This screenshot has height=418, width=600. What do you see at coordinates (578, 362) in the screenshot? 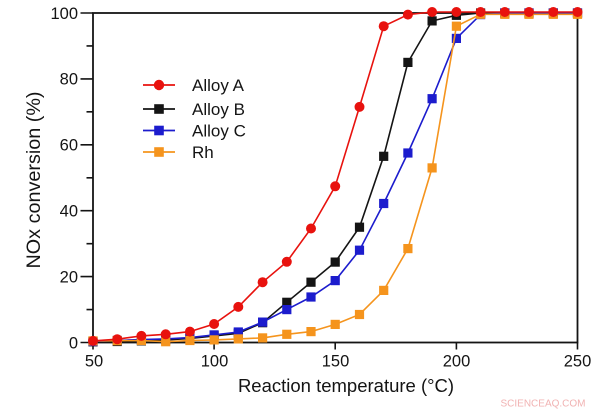
I see `svg-text: 250` at bounding box center [578, 362].